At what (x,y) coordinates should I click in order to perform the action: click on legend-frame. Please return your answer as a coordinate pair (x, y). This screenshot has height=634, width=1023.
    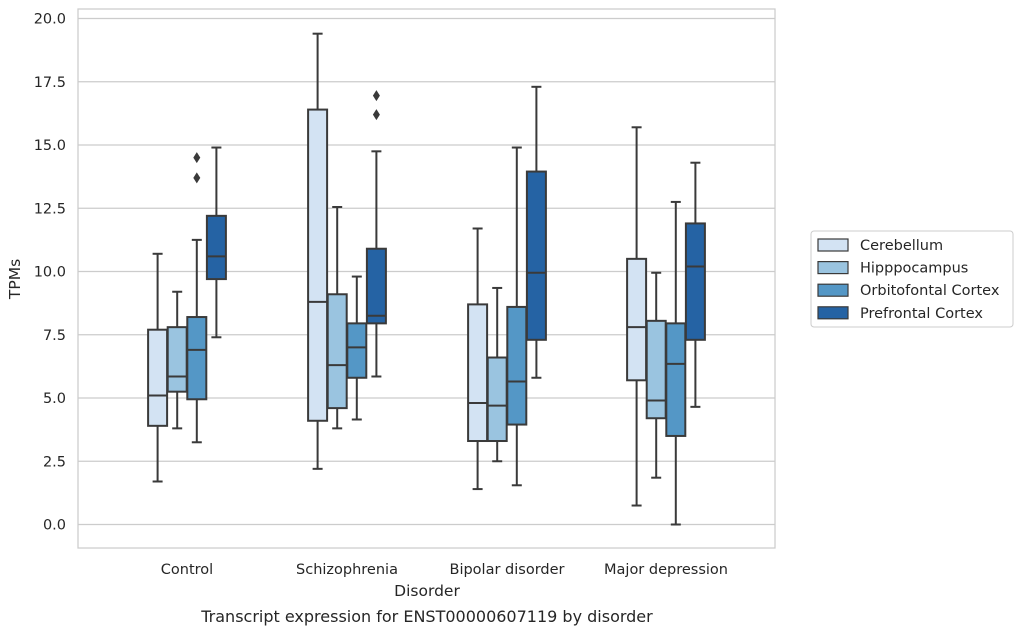
    Looking at the image, I should click on (912, 279).